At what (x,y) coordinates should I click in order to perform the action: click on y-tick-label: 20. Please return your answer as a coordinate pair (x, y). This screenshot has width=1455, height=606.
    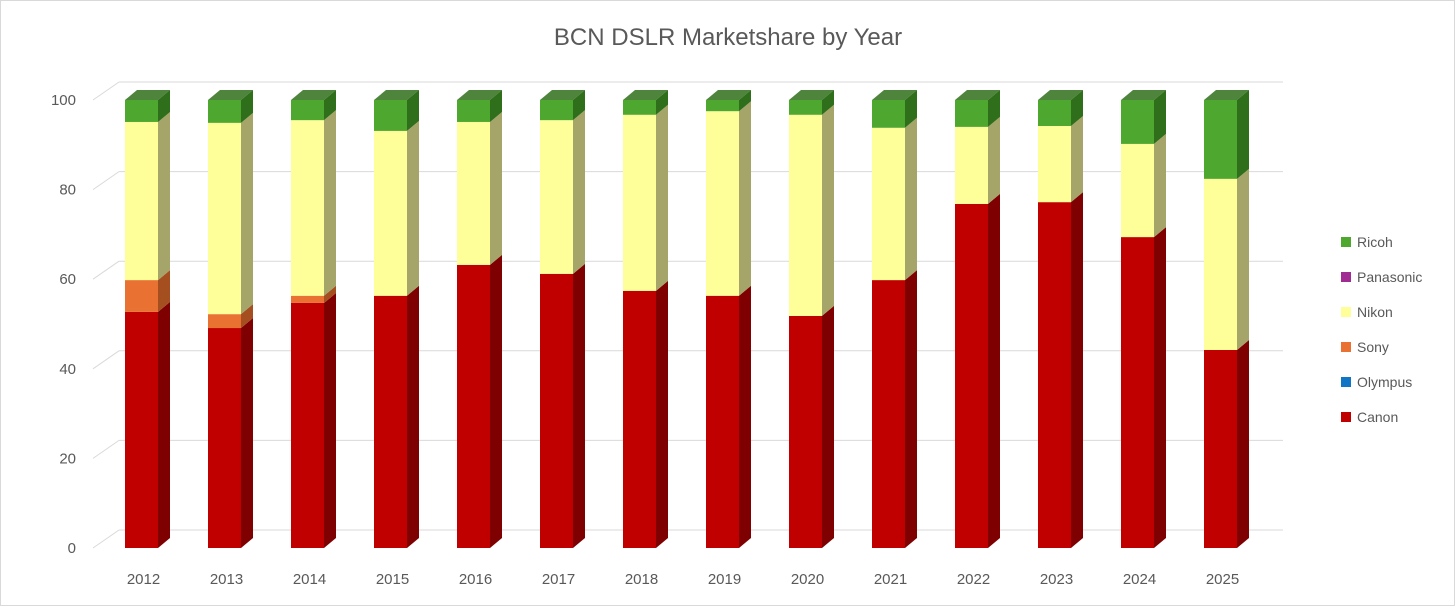
    Looking at the image, I should click on (67, 458).